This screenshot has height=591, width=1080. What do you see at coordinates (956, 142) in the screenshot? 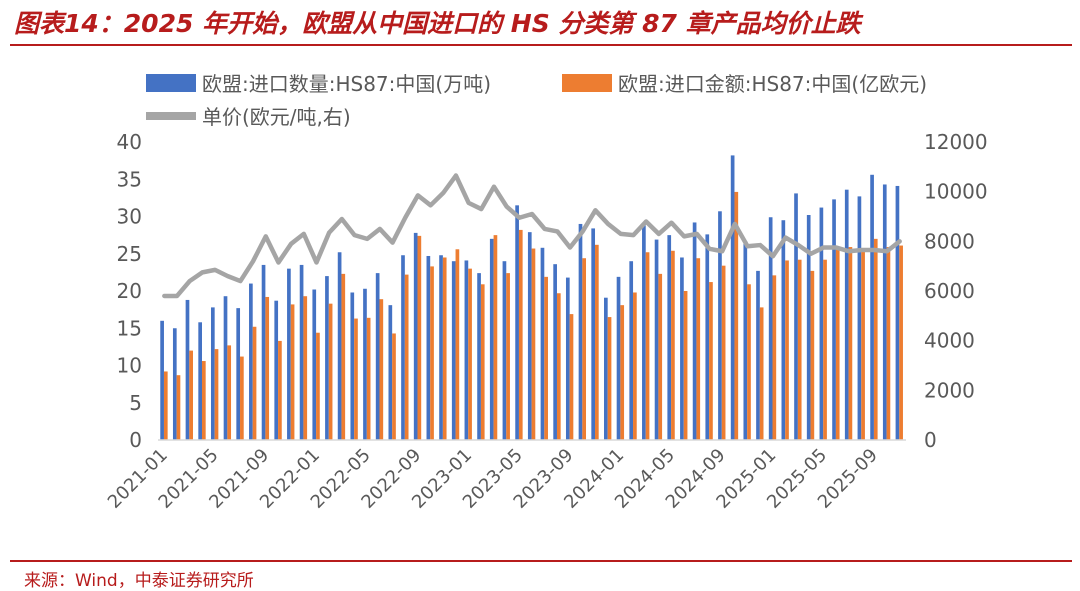
I see `y-right-tick-label: 12000` at bounding box center [956, 142].